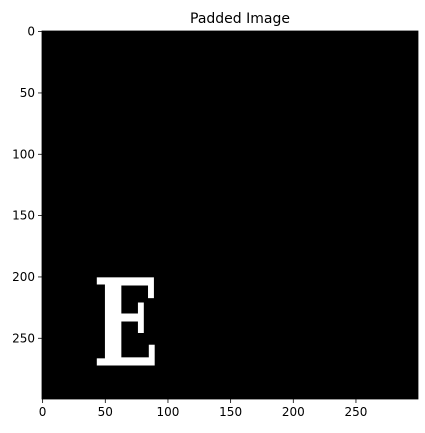 The width and height of the screenshot is (425, 433). I want to click on y-tick-label: 0, so click(31, 32).